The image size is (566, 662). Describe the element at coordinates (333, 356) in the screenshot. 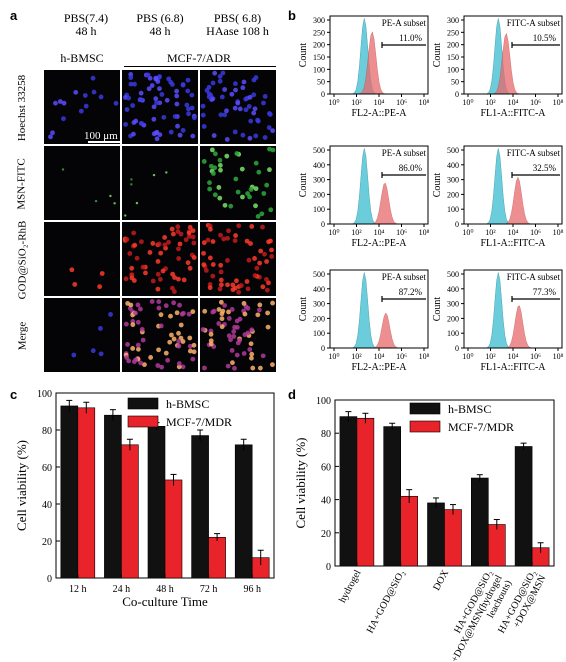

I see `x-tick-label: 10⁰` at that location.